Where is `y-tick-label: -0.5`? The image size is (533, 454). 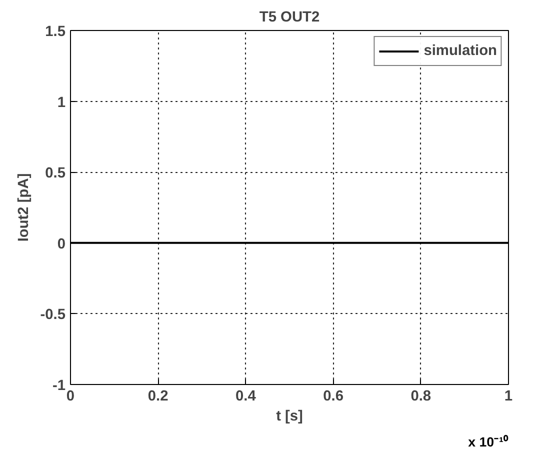
y-tick-label: -0.5 is located at coordinates (53, 315).